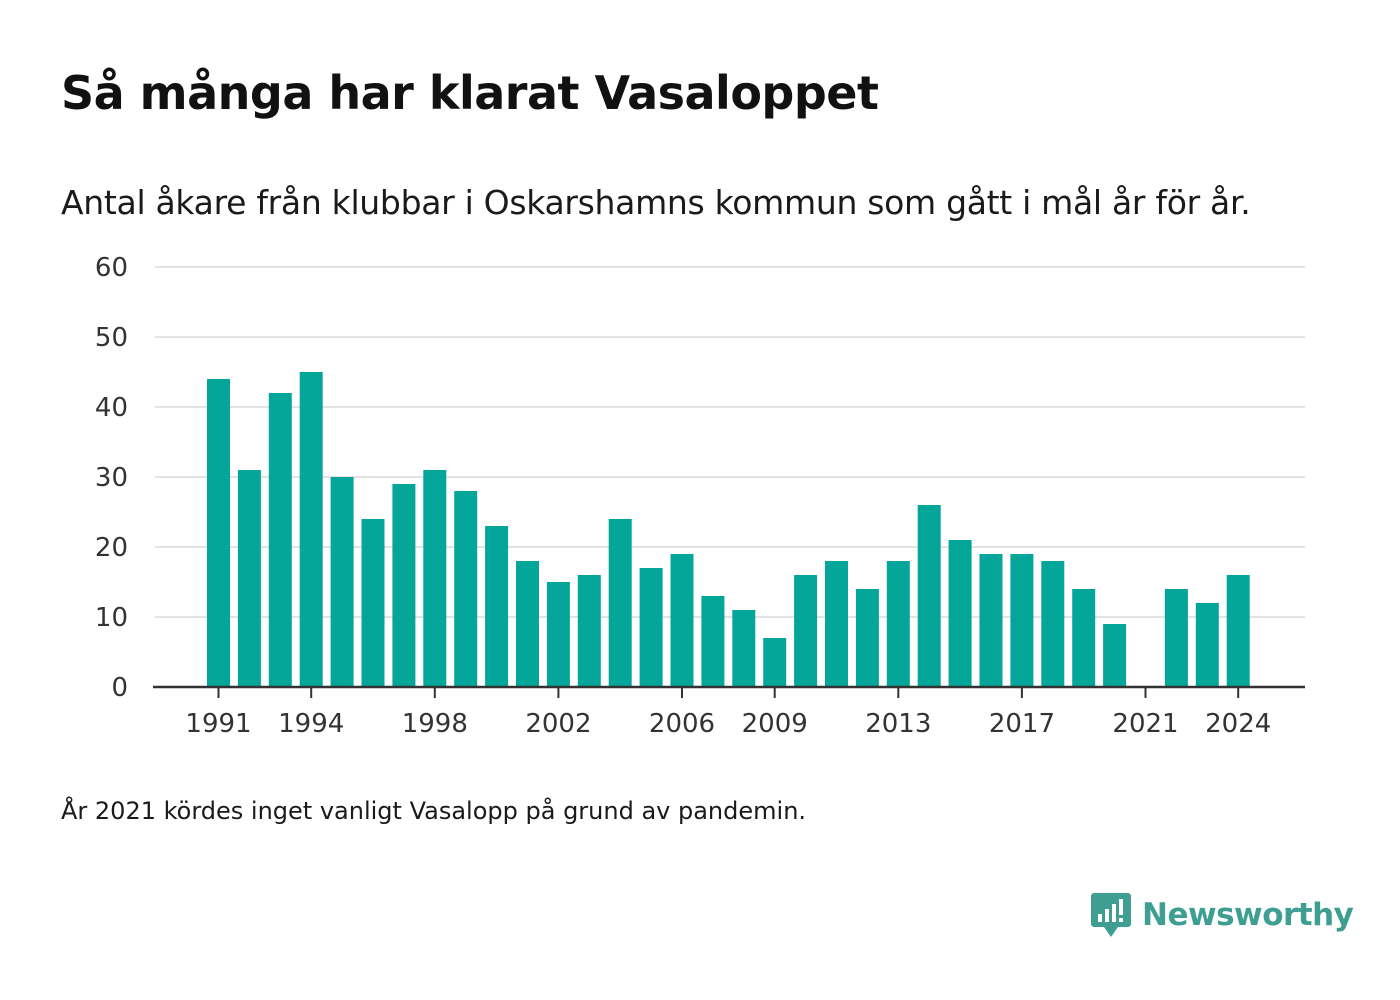 This screenshot has height=1000, width=1400. Describe the element at coordinates (497, 606) in the screenshot. I see `bar-2000` at that location.